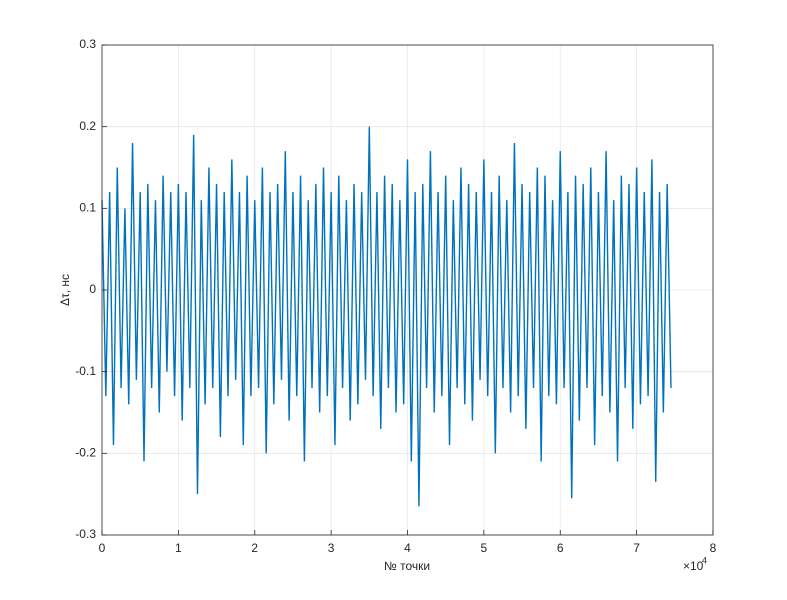 The width and height of the screenshot is (787, 600). I want to click on y-tick-label: 0.3, so click(87, 44).